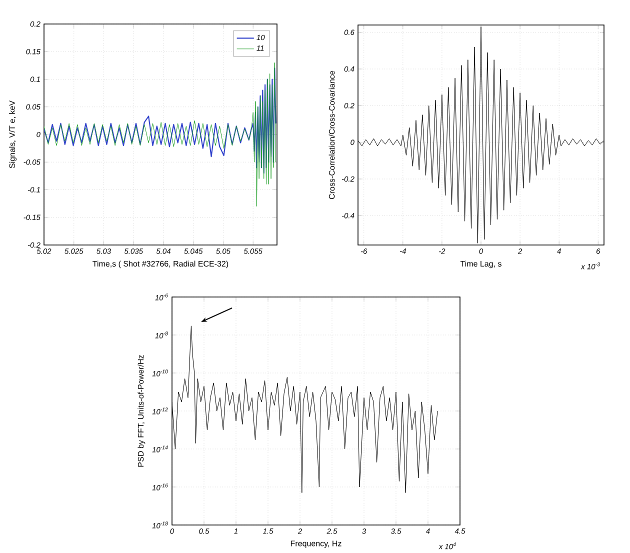 The image size is (630, 553). What do you see at coordinates (13, 134) in the screenshot?
I see `y-axis-title: Signals, V/T e, keV` at bounding box center [13, 134].